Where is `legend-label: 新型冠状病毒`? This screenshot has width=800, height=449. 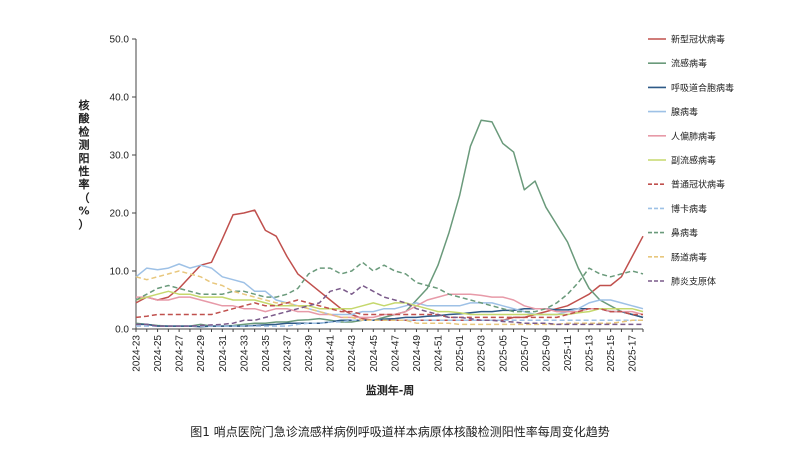 legend-label: 新型冠状病毒 is located at coordinates (698, 40).